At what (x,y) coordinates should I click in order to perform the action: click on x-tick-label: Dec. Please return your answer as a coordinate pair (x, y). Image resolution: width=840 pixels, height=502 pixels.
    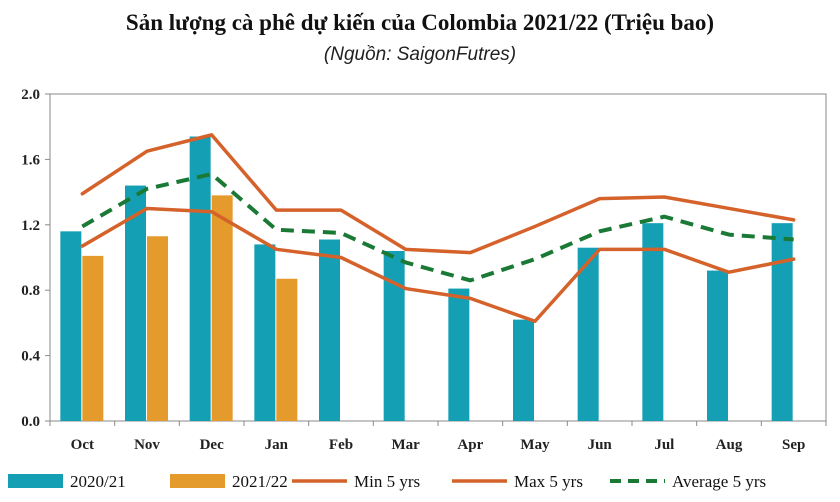
    Looking at the image, I should click on (212, 445).